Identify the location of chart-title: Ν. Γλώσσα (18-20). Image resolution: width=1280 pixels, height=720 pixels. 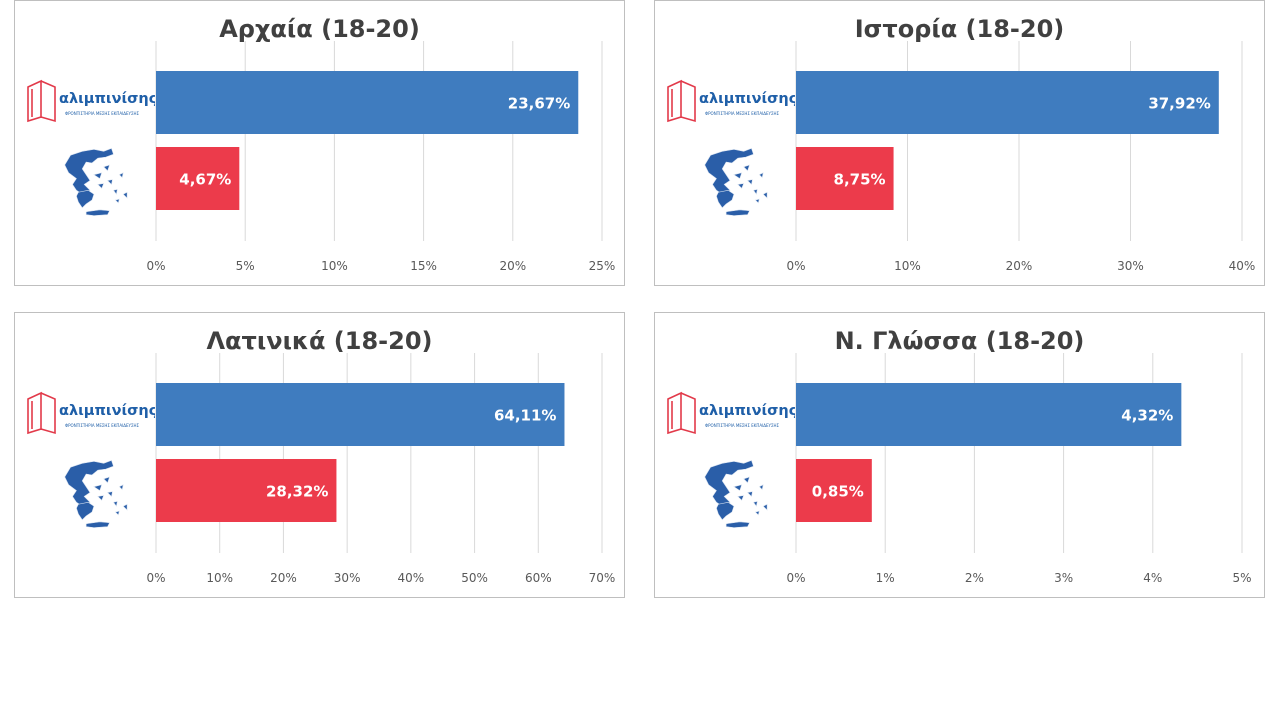
(959, 341).